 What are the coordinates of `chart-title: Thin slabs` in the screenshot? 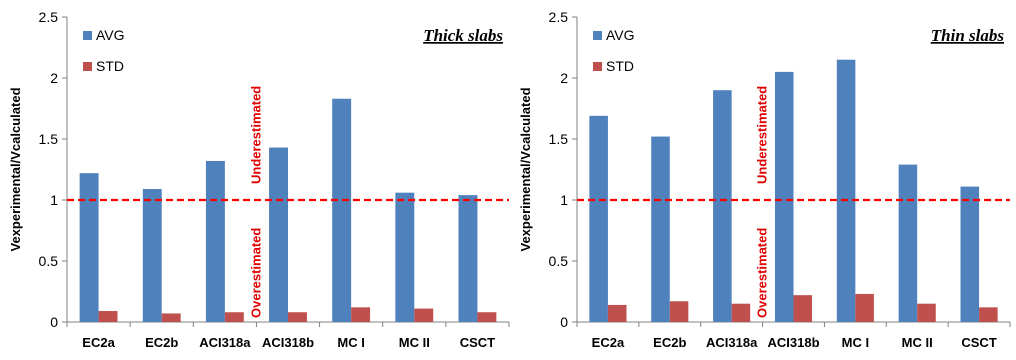 It's located at (968, 35).